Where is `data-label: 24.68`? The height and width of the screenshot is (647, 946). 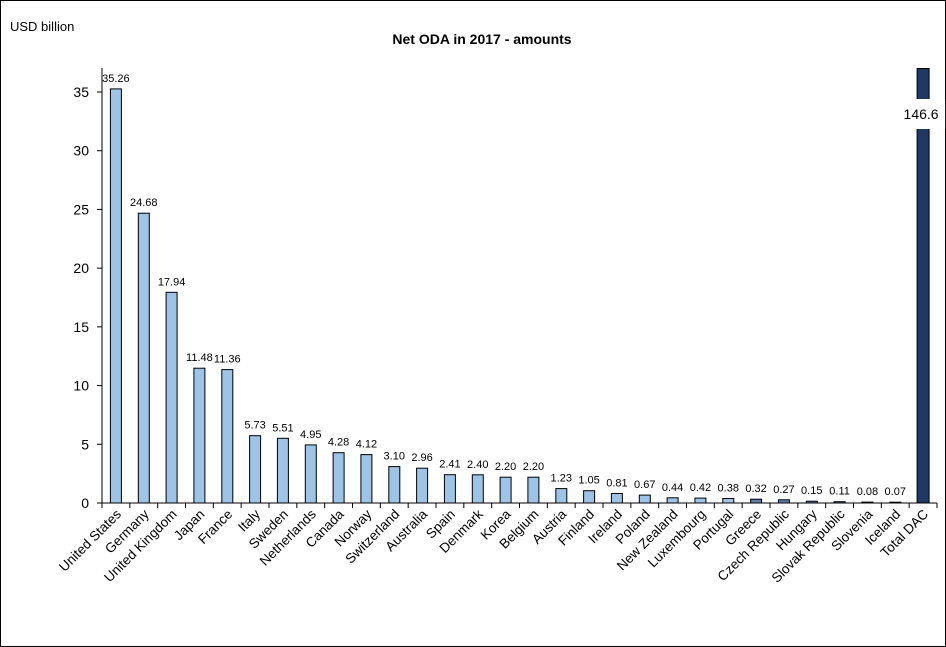
data-label: 24.68 is located at coordinates (144, 203).